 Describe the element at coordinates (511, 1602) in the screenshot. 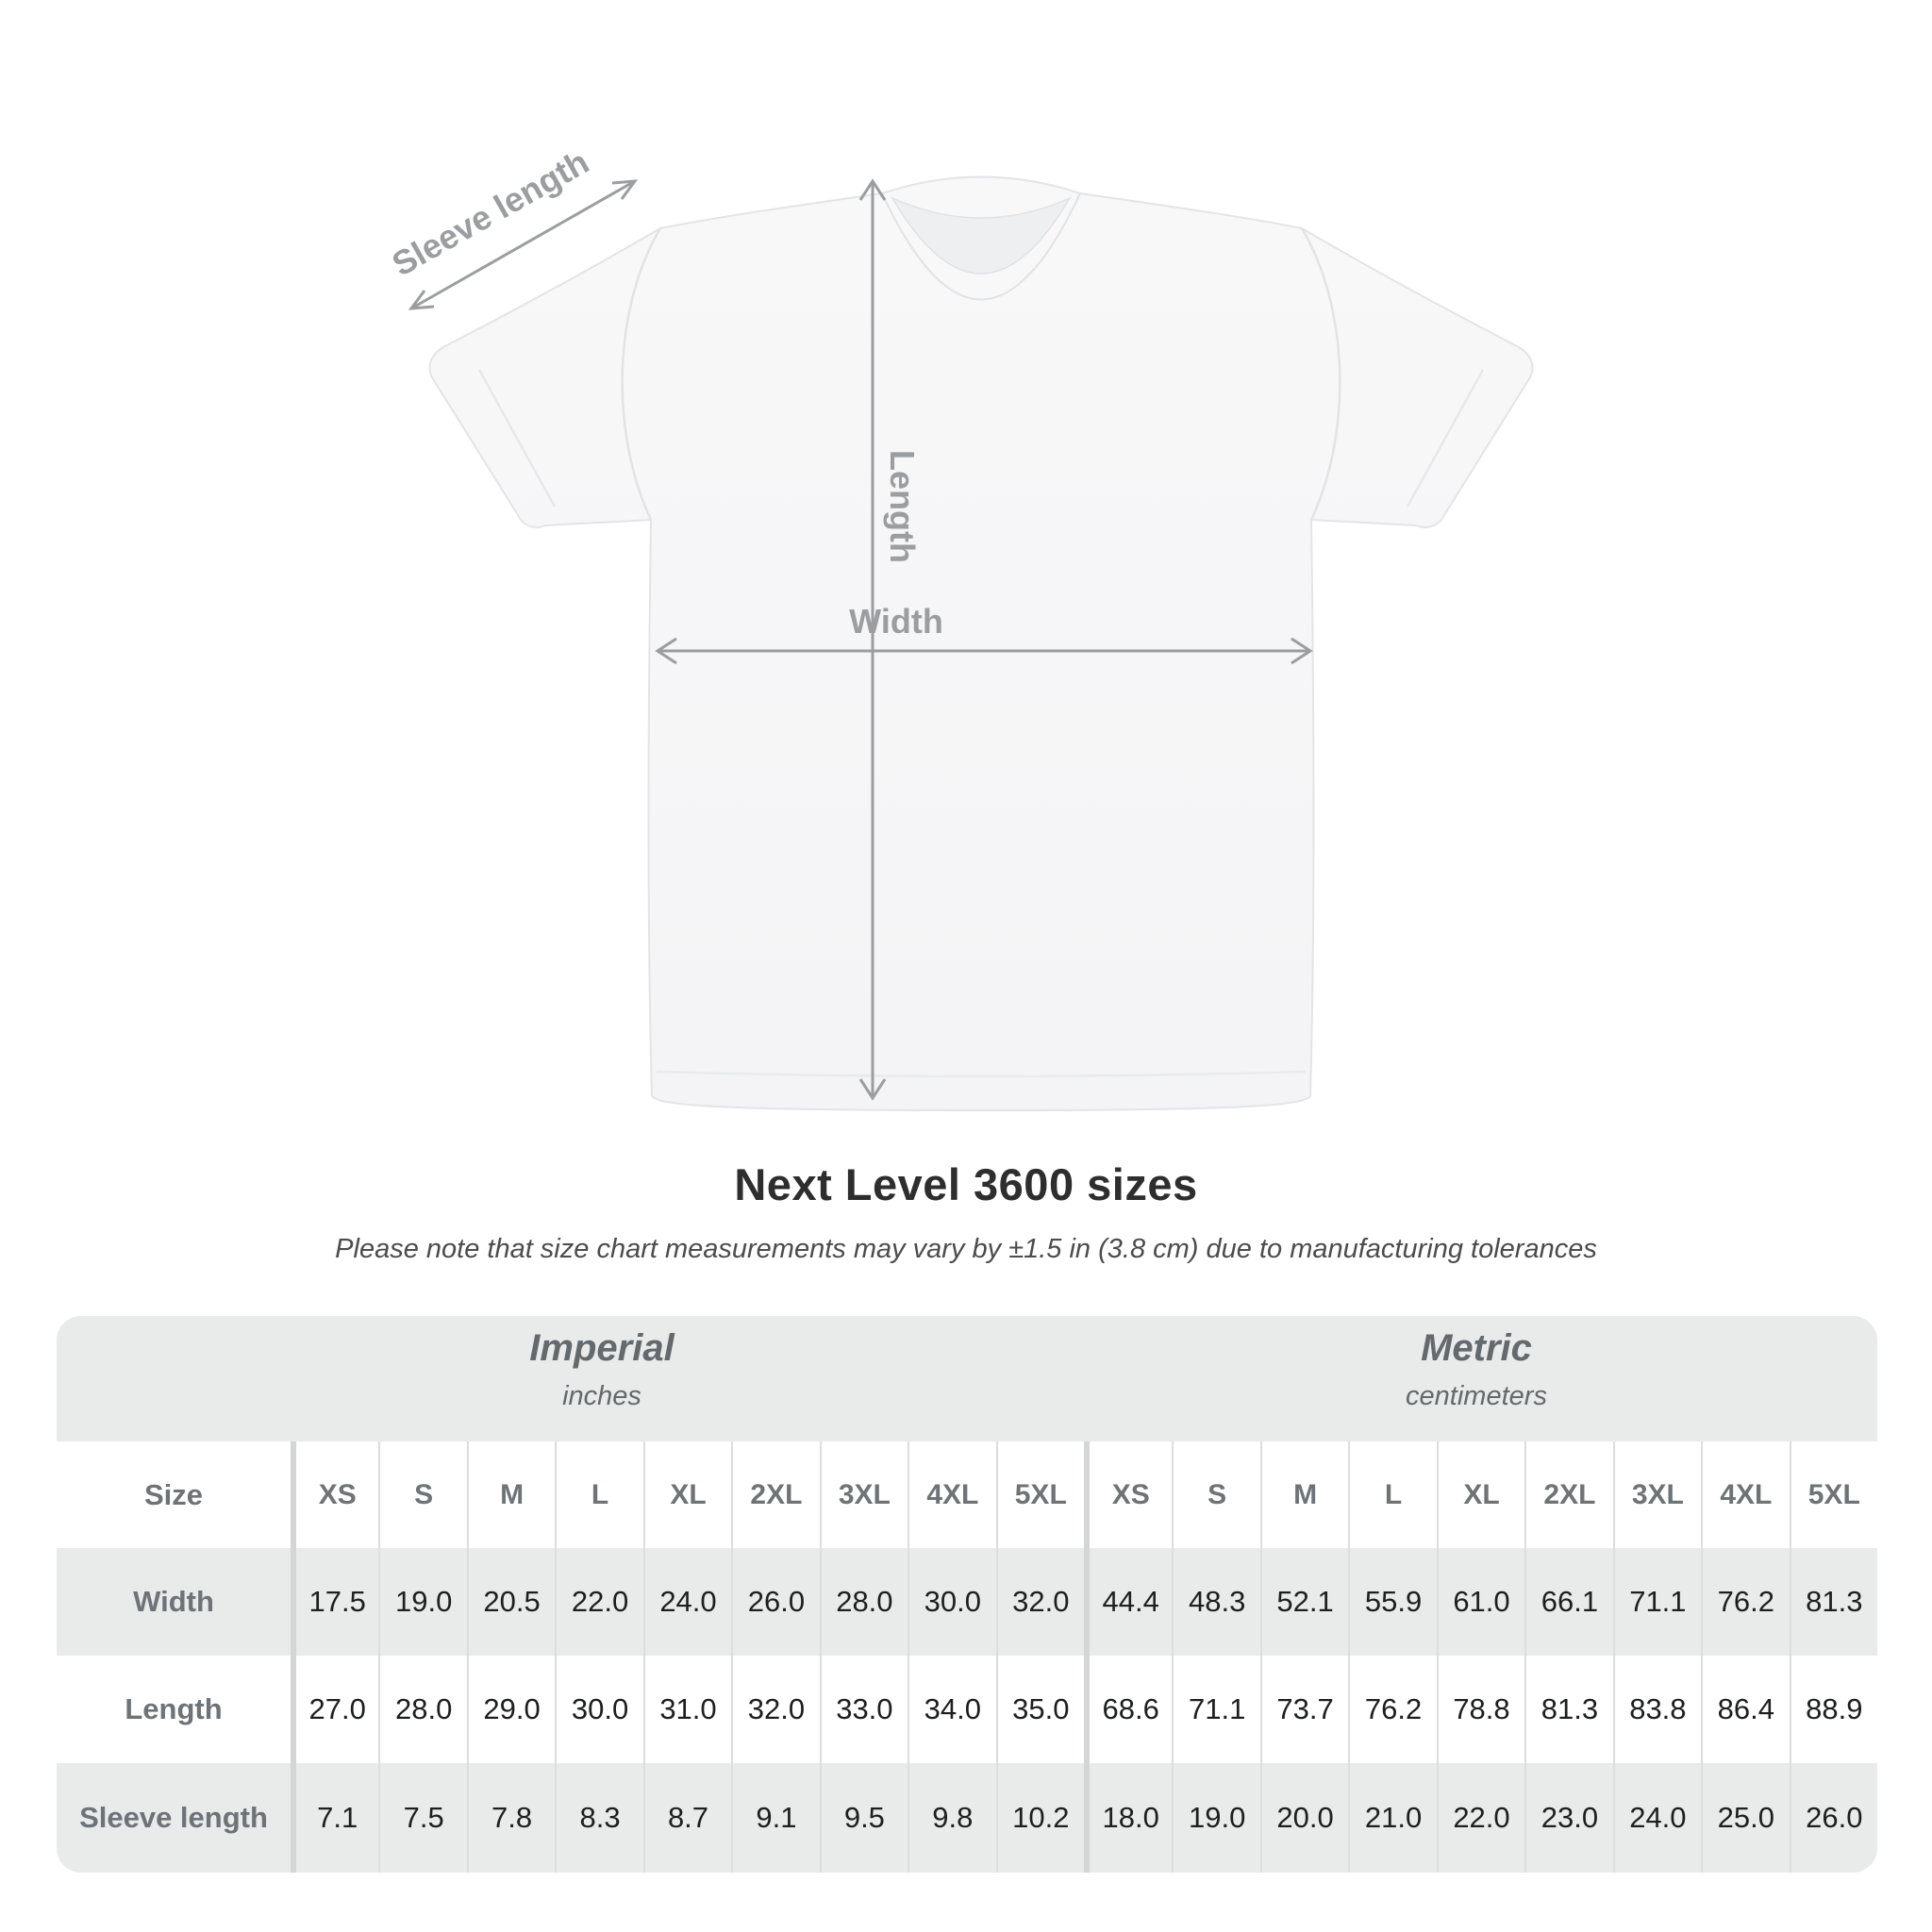

I see `table-cell: 20.5` at that location.